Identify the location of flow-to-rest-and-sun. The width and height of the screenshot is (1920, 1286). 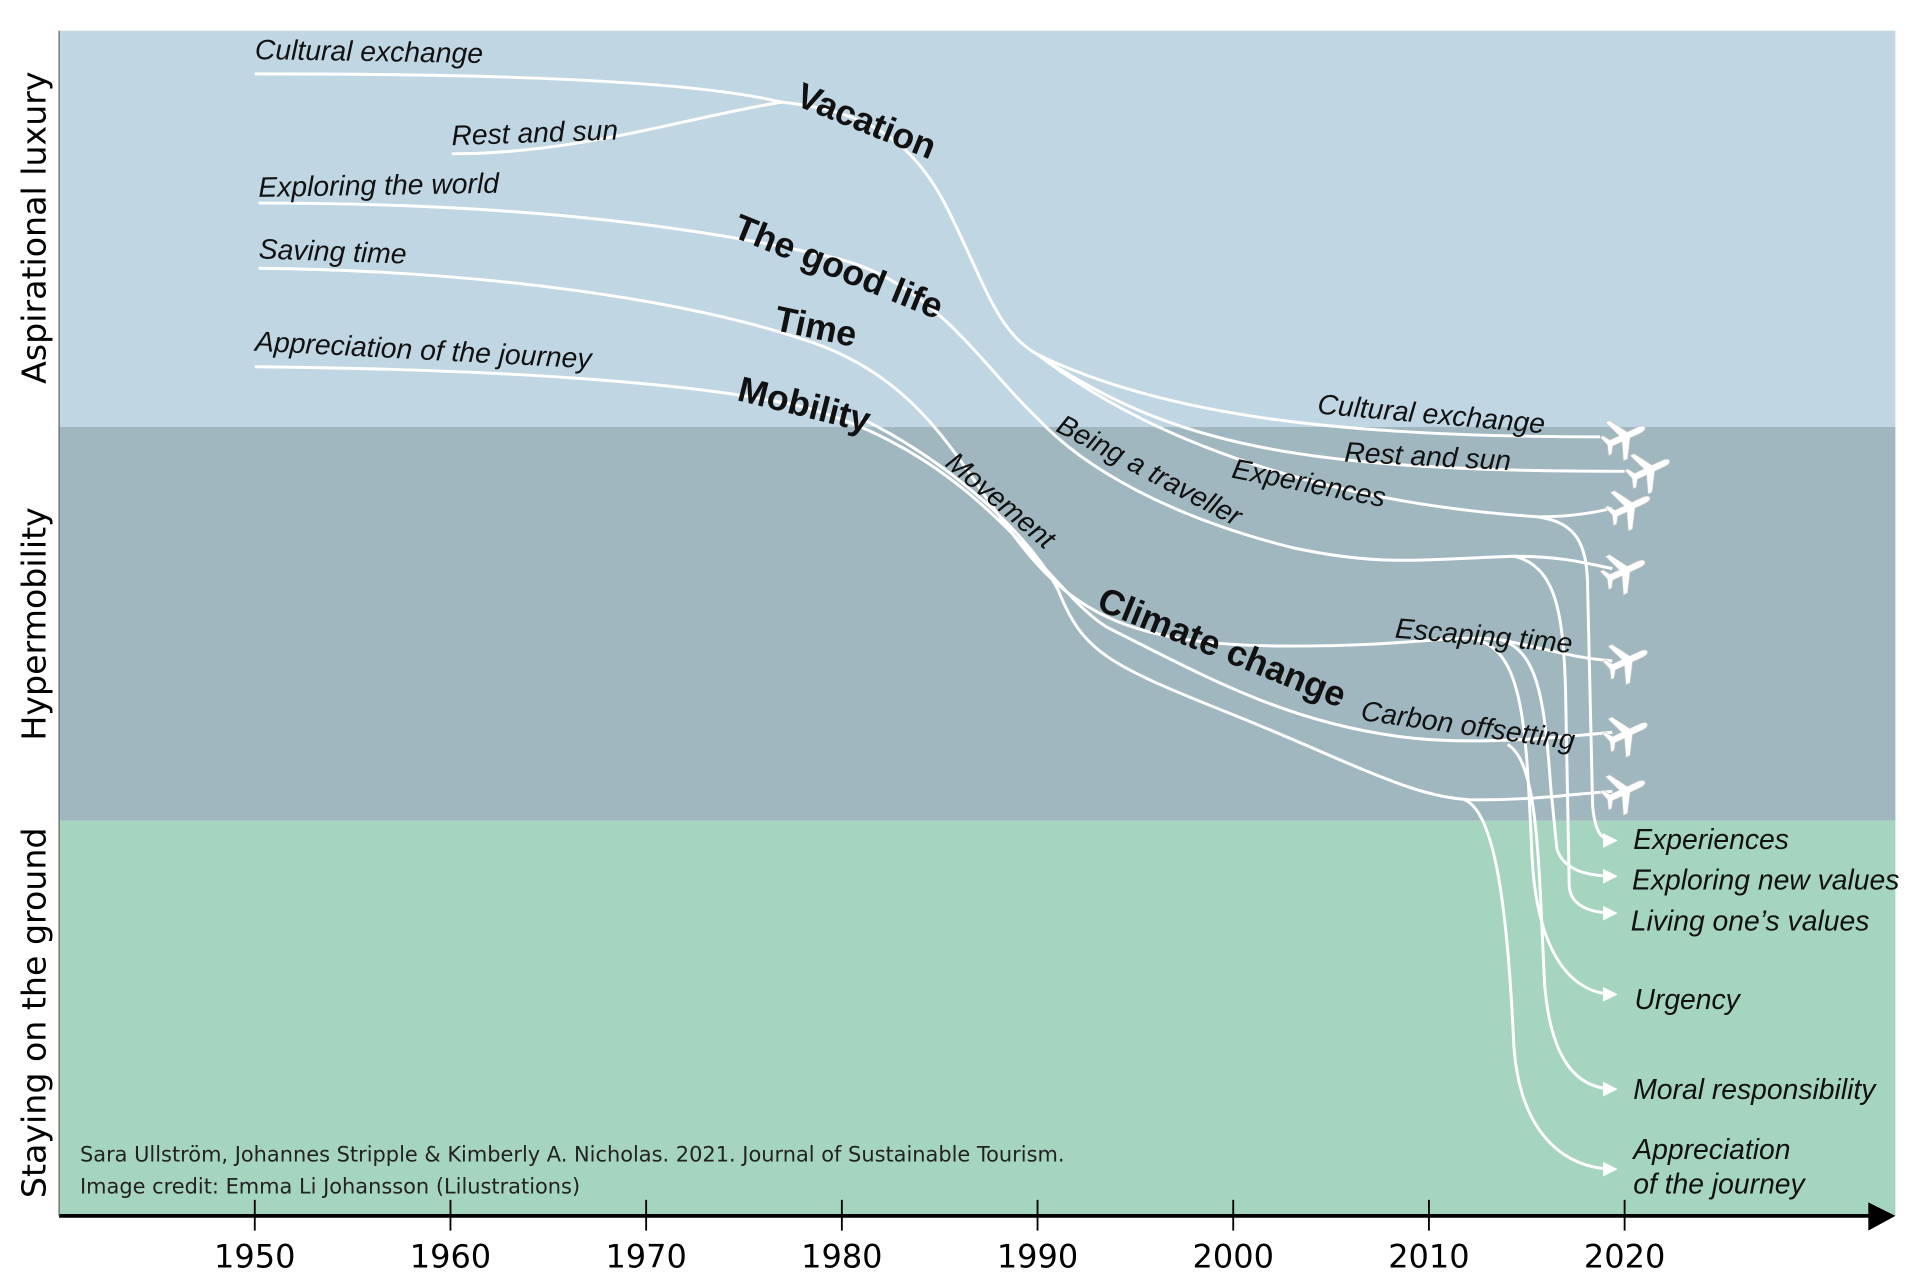
(1330, 413).